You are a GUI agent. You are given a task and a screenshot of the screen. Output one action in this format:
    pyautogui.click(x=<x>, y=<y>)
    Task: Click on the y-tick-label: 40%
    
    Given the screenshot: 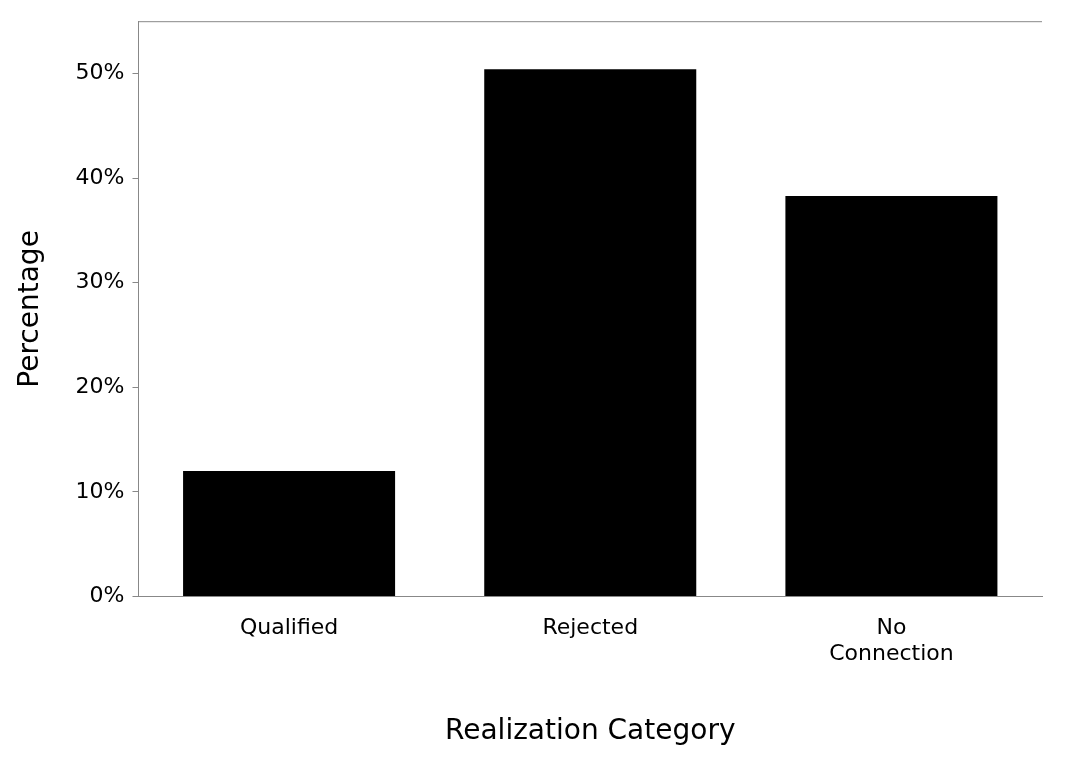 What is the action you would take?
    pyautogui.click(x=100, y=176)
    